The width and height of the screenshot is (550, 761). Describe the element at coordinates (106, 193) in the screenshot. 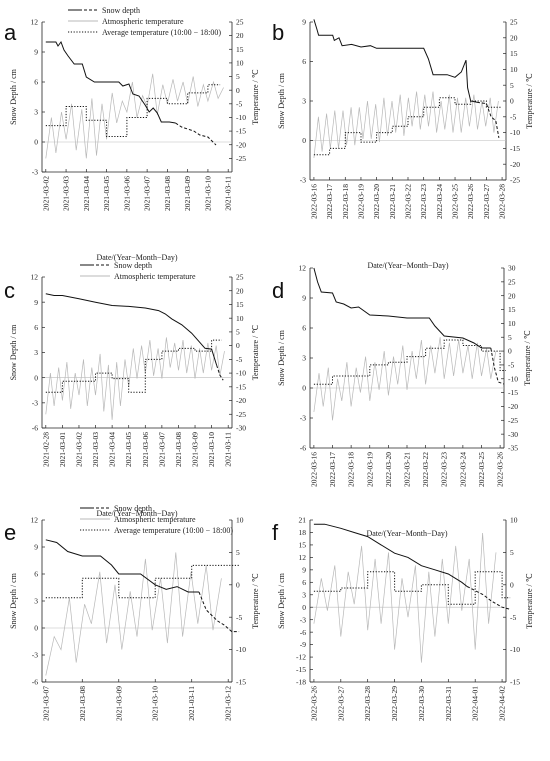

I see `x-tick-label: 2021-03-05` at that location.